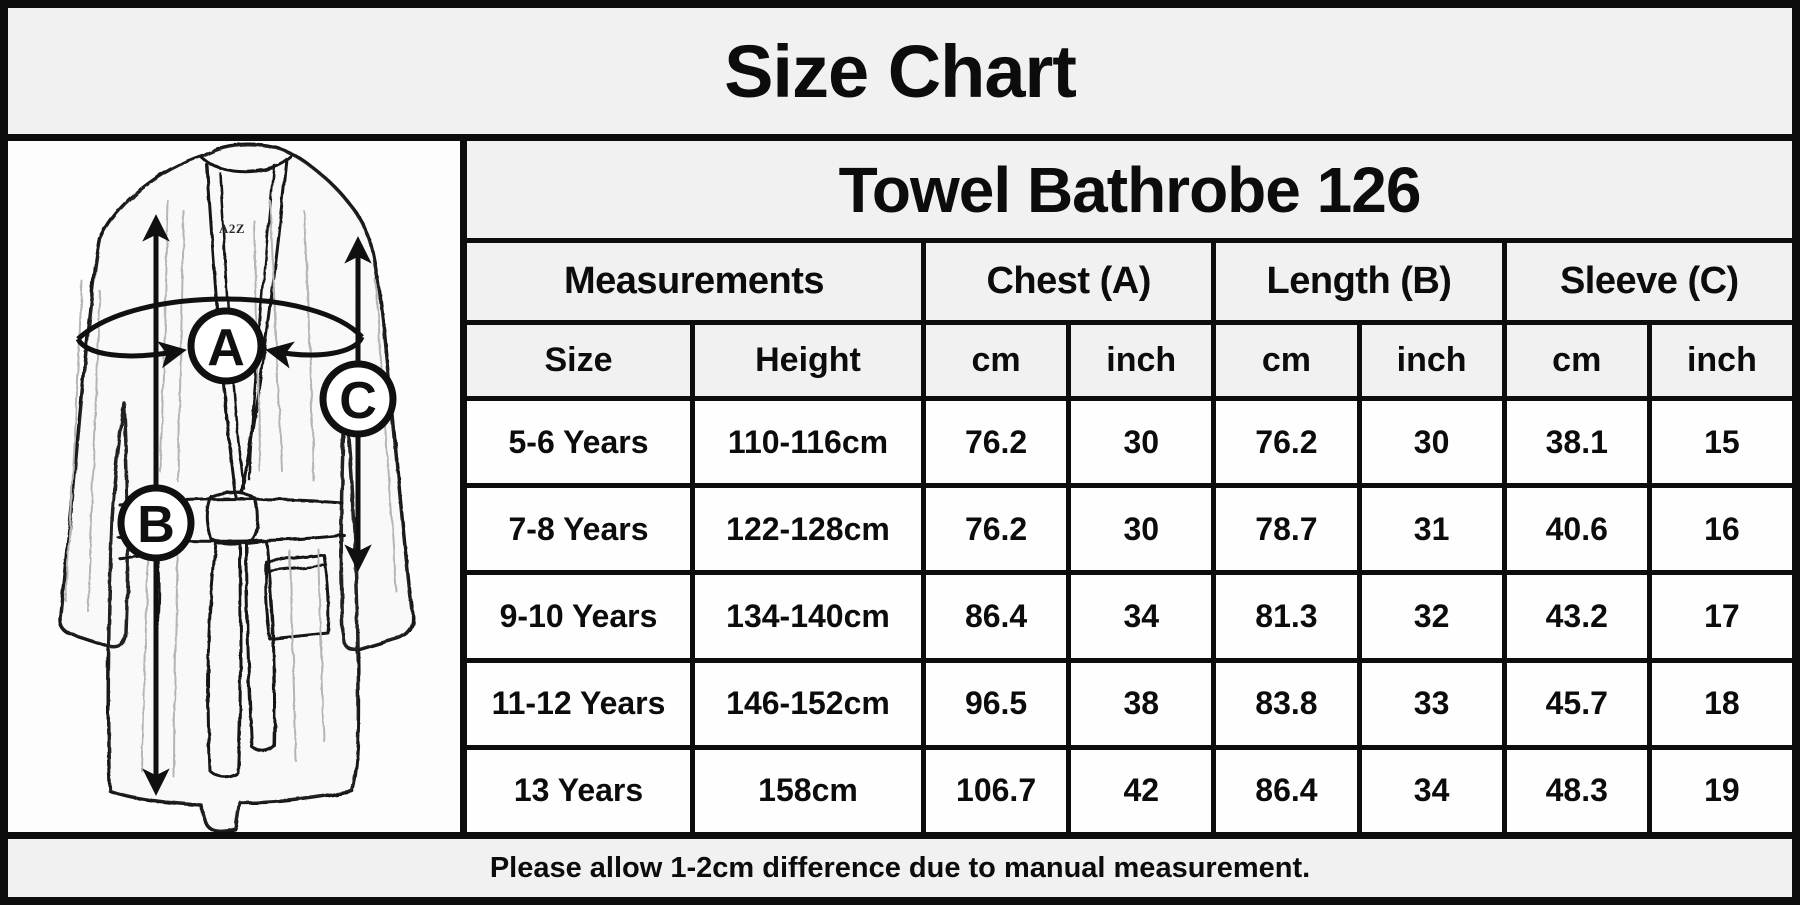 The height and width of the screenshot is (905, 1800). I want to click on size-table-cell-r1-c4: 78.7, so click(1286, 529).